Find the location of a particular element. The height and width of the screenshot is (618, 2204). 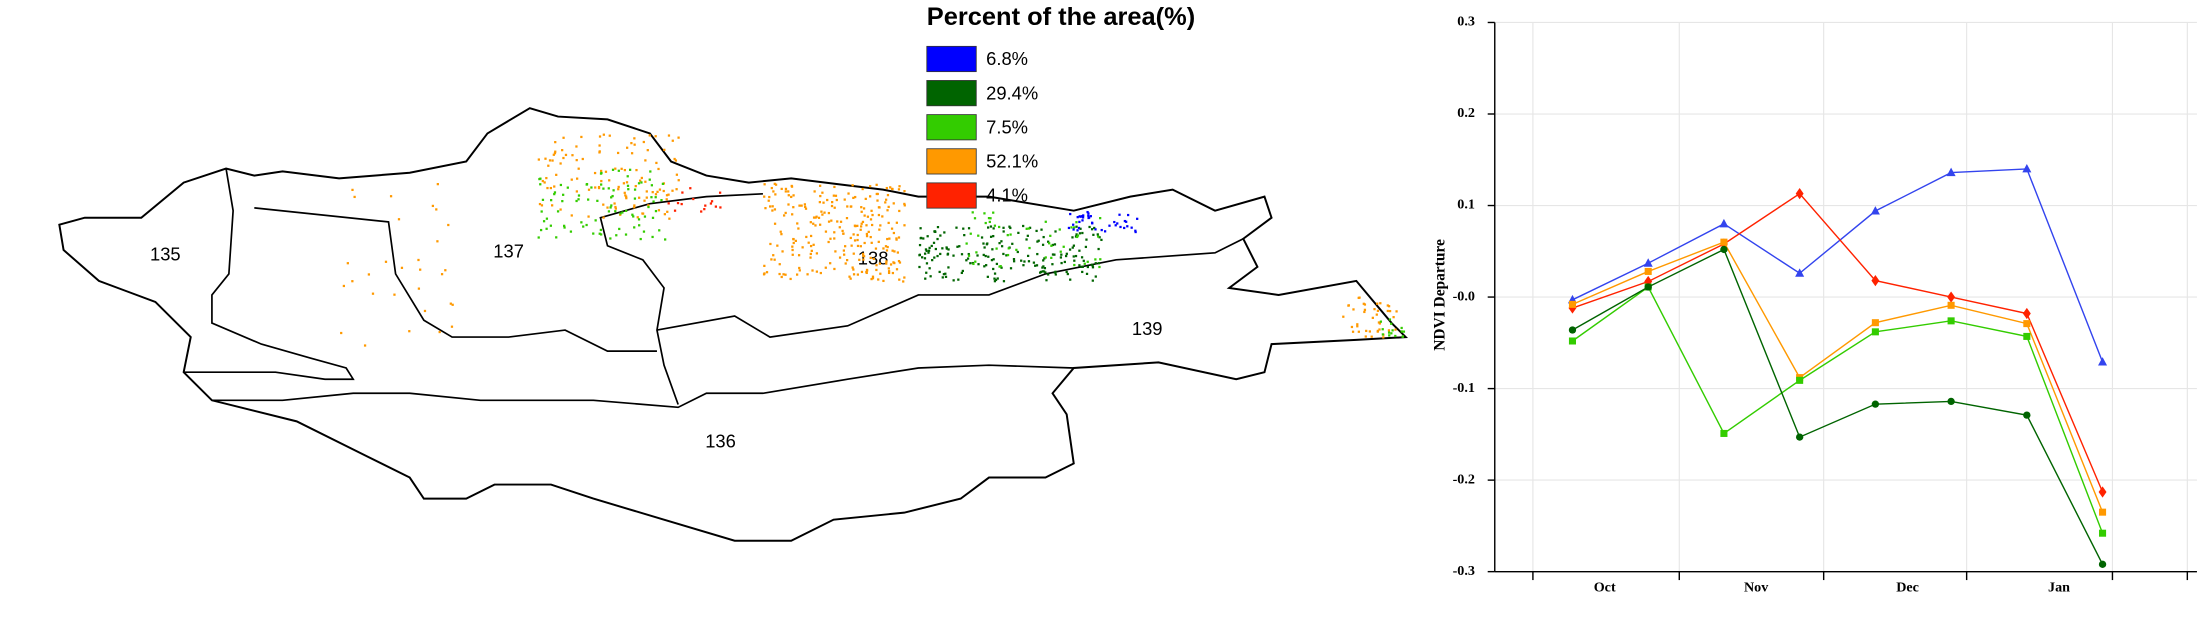

legend-label: 4.1% is located at coordinates (1007, 195).